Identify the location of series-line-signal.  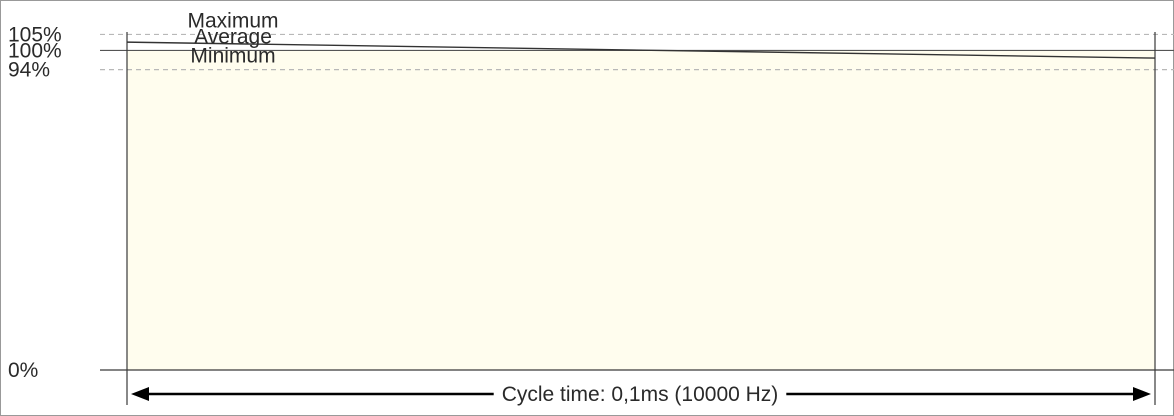
(641, 50).